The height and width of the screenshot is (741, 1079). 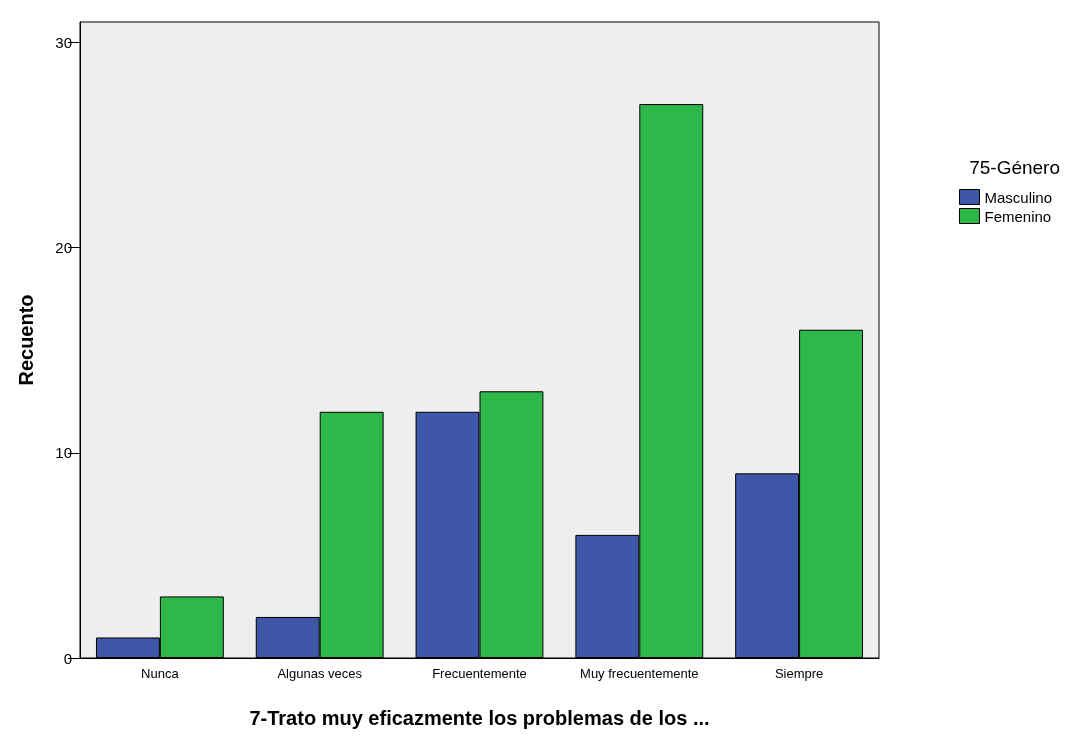 I want to click on y-tick-label: 20, so click(x=63, y=248).